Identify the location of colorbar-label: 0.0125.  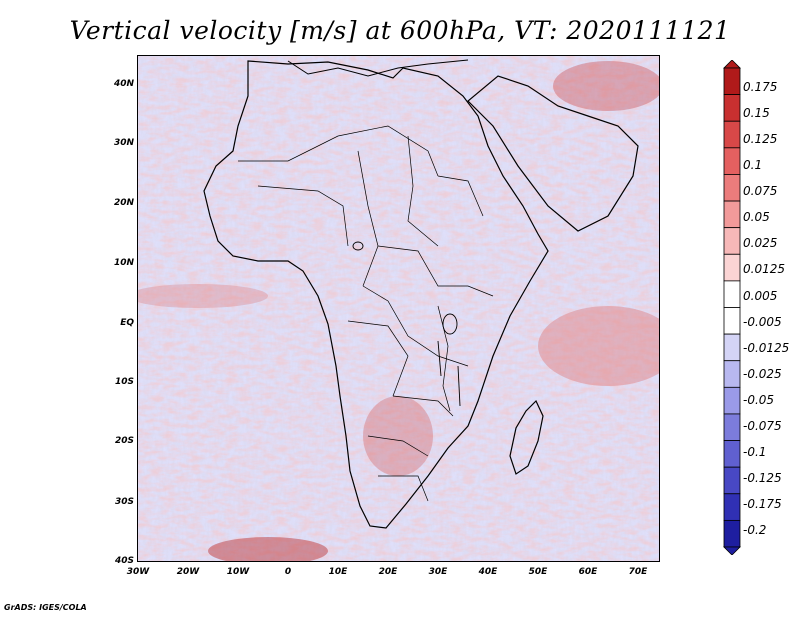
(764, 269).